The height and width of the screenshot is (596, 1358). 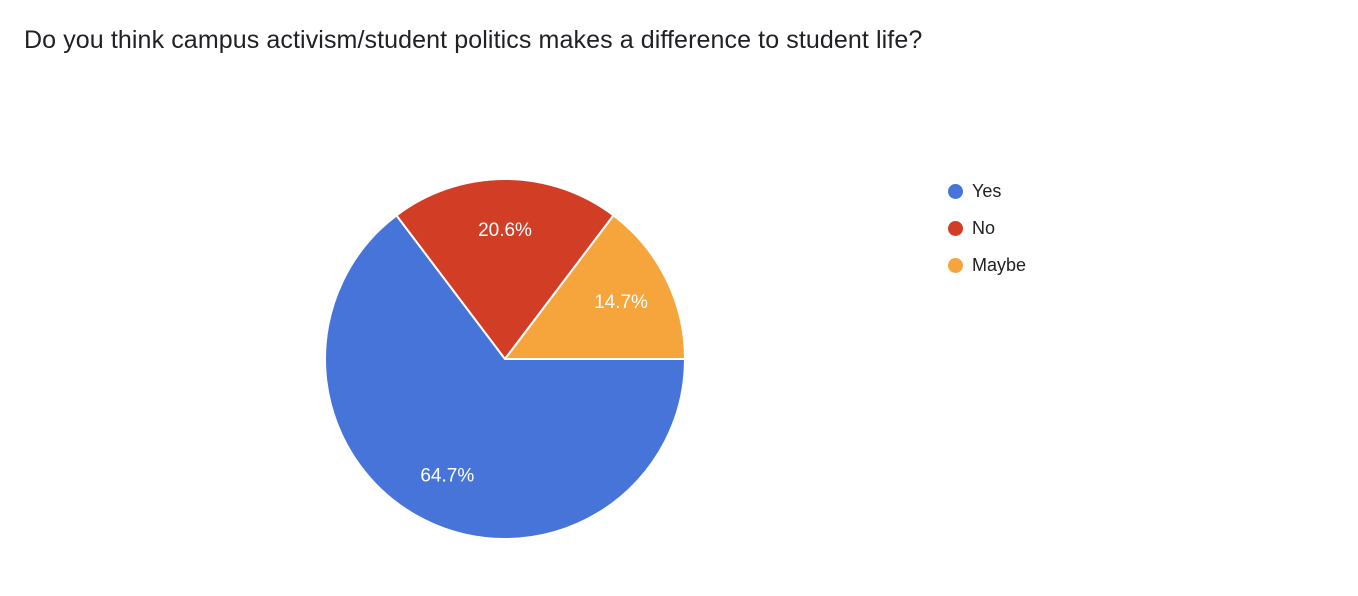 What do you see at coordinates (595, 287) in the screenshot?
I see `pie-slice-maybe` at bounding box center [595, 287].